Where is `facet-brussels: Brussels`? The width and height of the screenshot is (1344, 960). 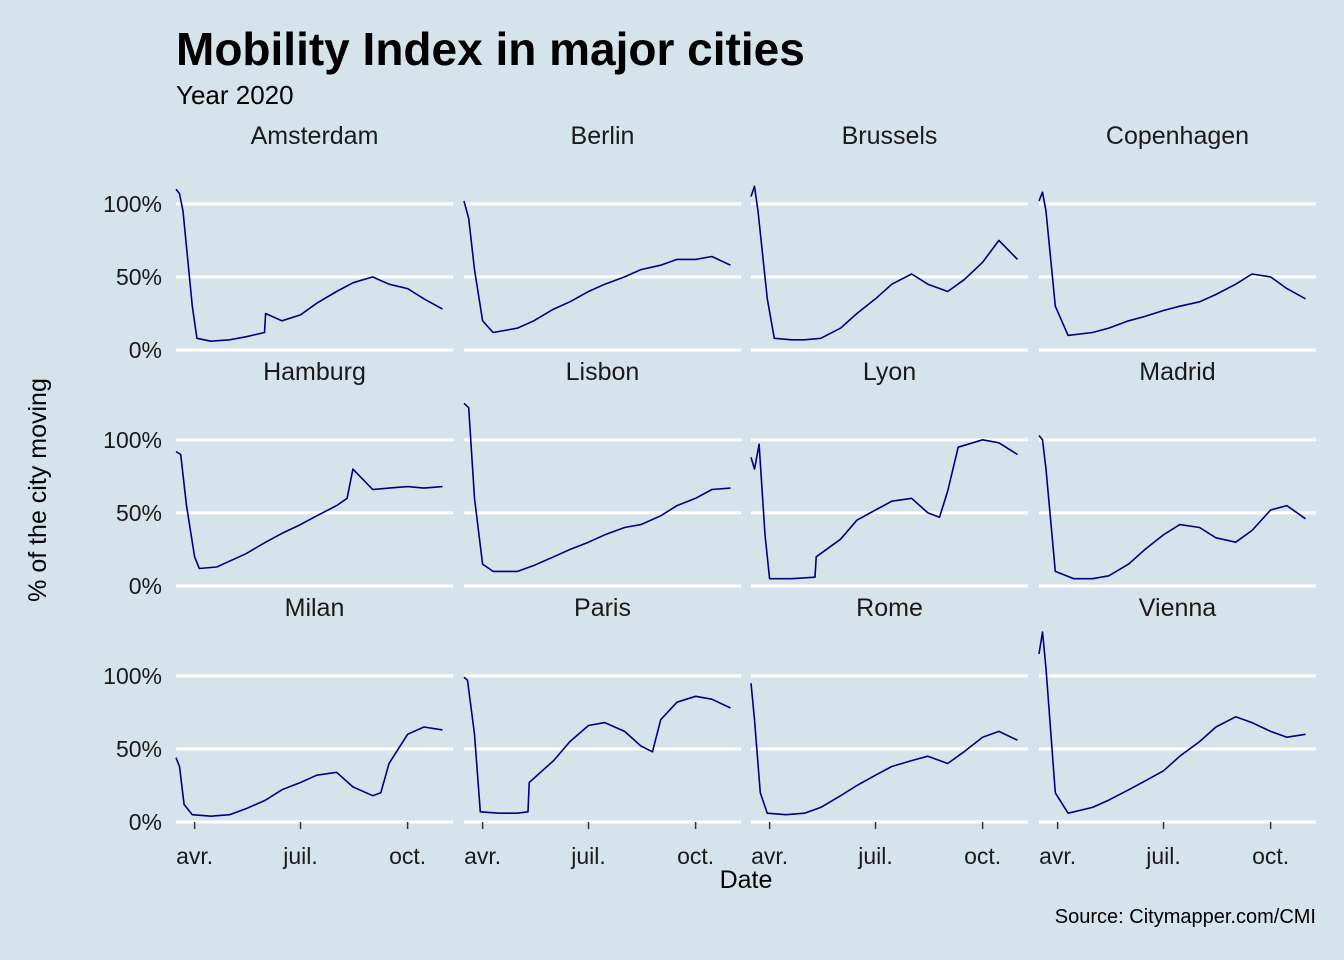
facet-brussels: Brussels is located at coordinates (889, 237).